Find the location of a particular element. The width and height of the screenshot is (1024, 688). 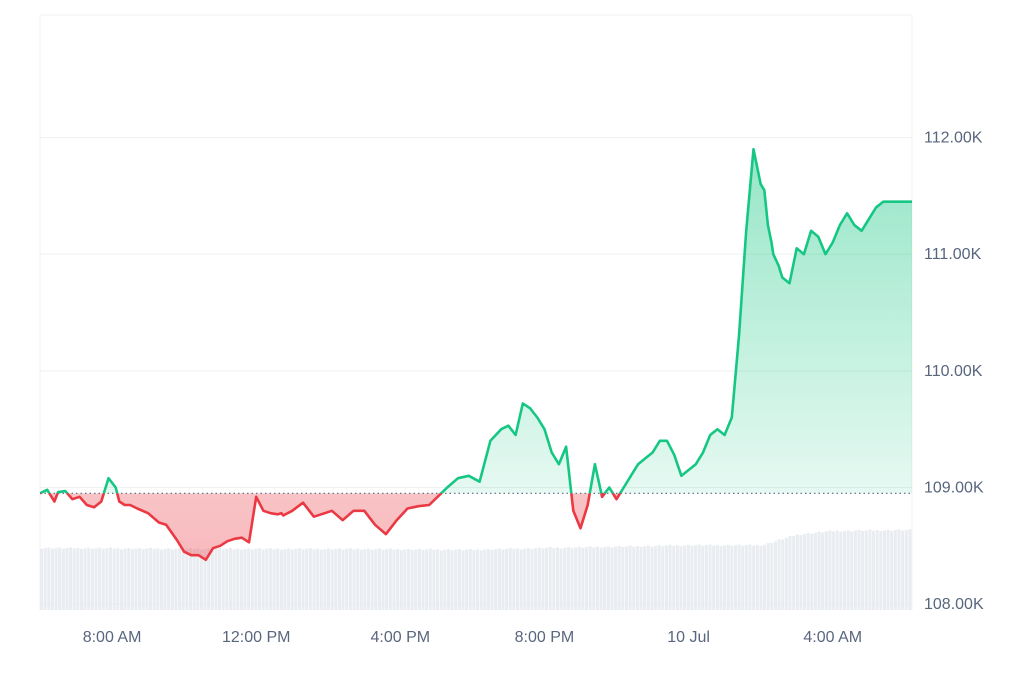

volume-bars is located at coordinates (476, 569).